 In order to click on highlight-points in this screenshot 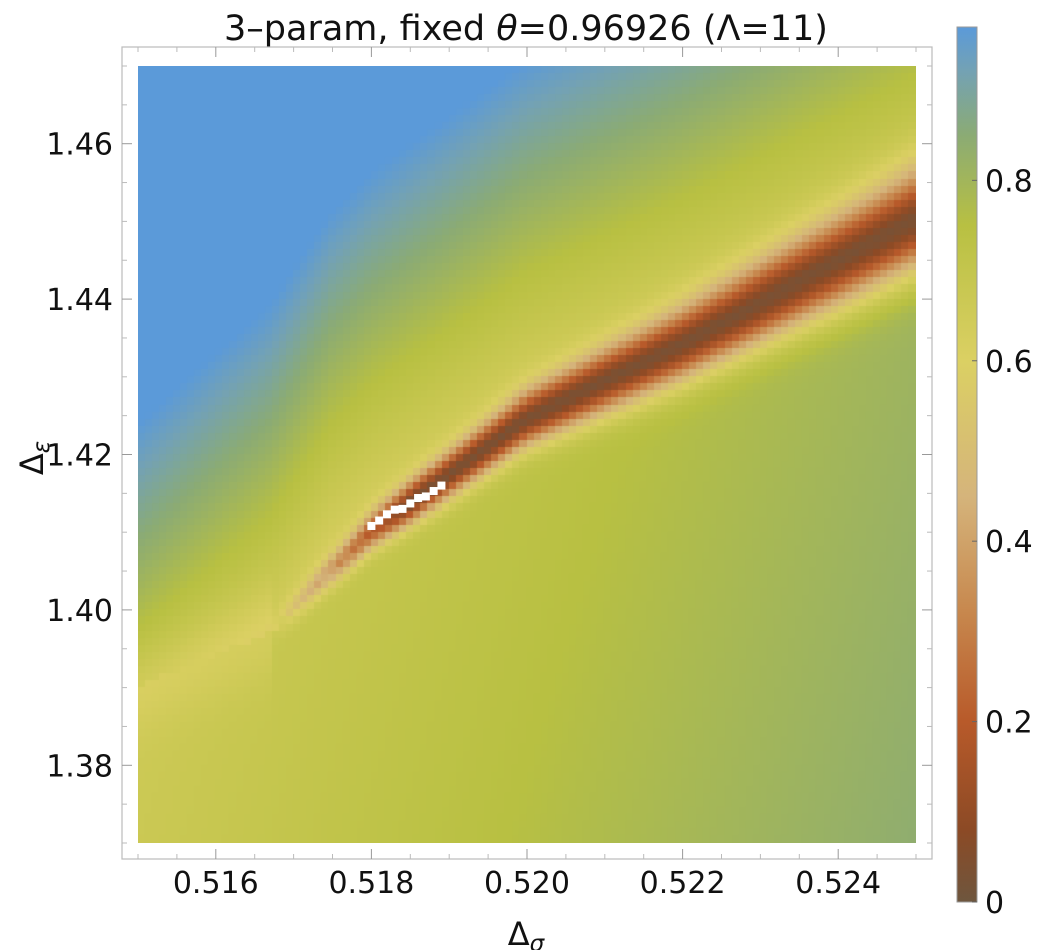, I will do `click(406, 505)`.